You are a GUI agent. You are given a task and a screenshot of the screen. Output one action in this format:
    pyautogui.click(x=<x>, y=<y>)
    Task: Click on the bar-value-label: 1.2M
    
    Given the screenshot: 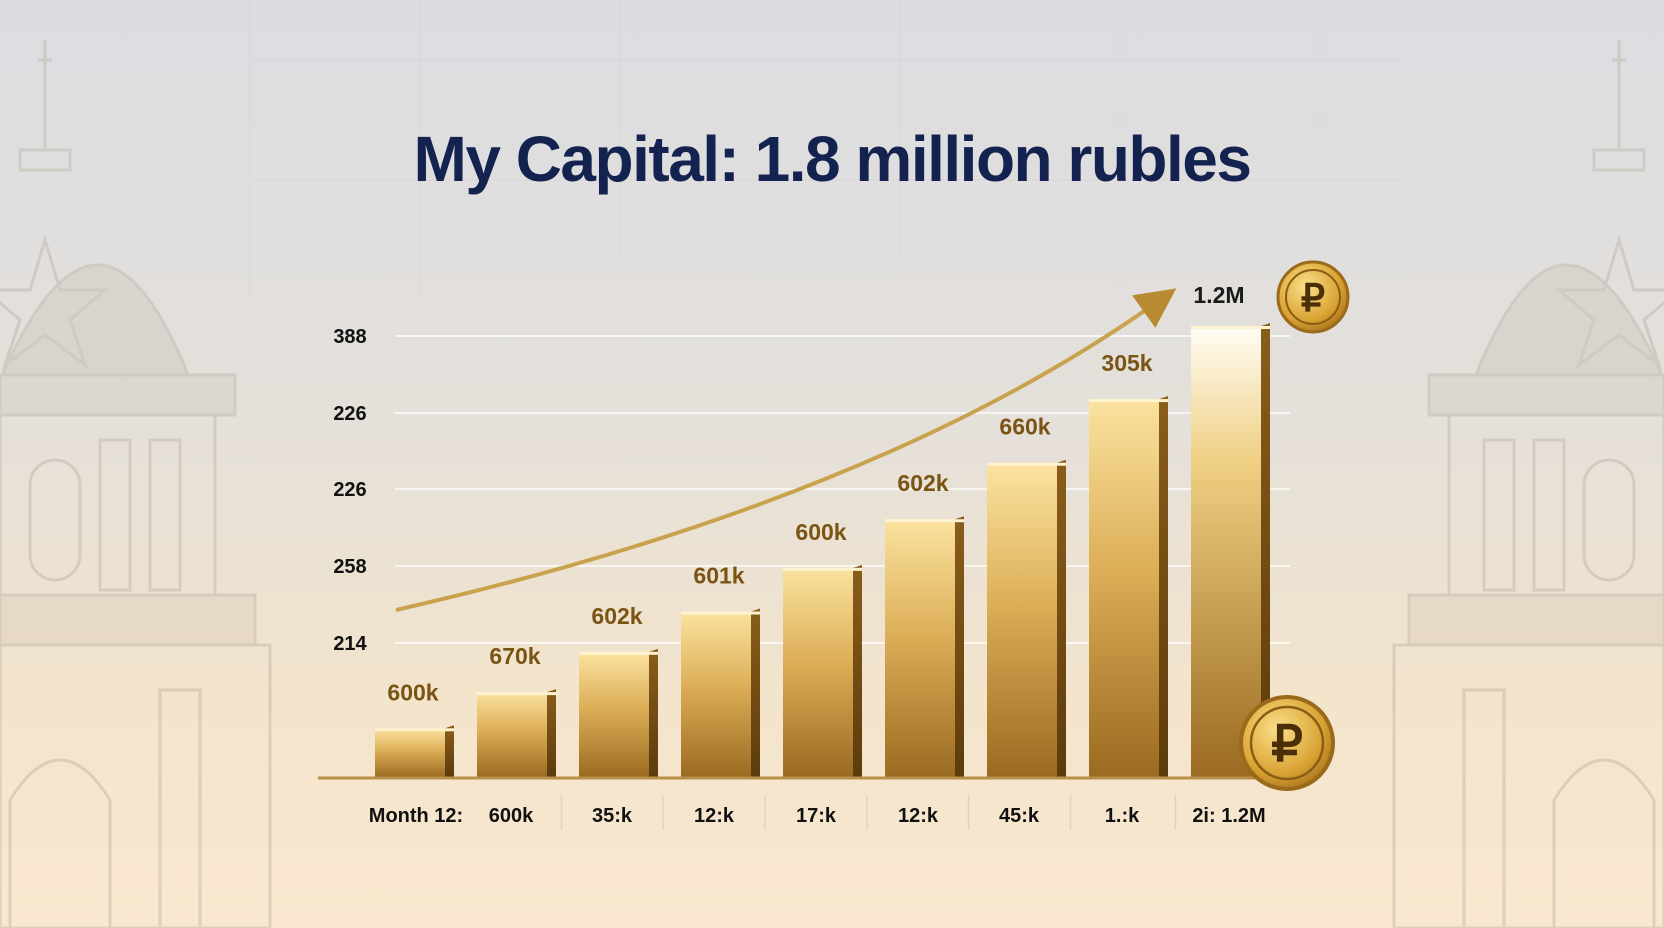 What is the action you would take?
    pyautogui.click(x=1218, y=295)
    